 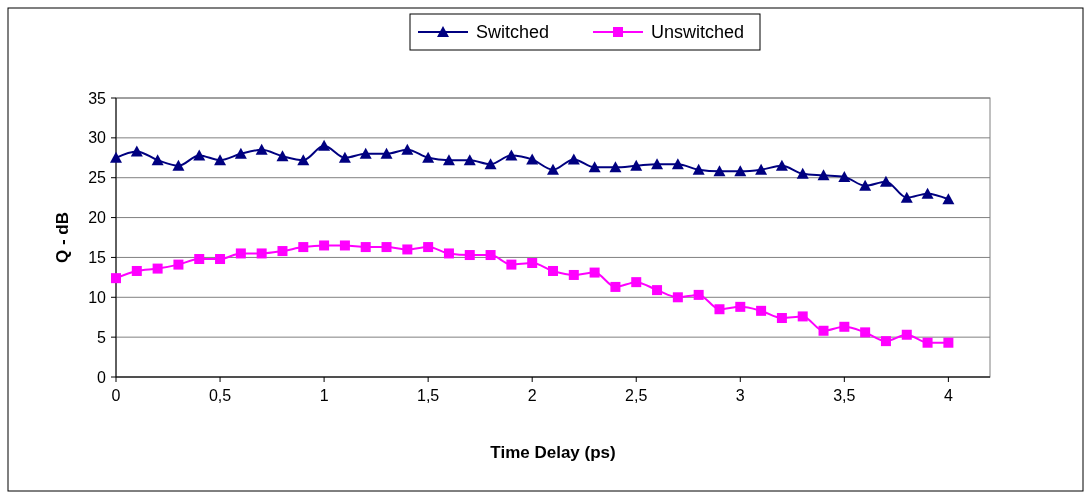 I want to click on y-axis-title: Q - dB, so click(x=62, y=237).